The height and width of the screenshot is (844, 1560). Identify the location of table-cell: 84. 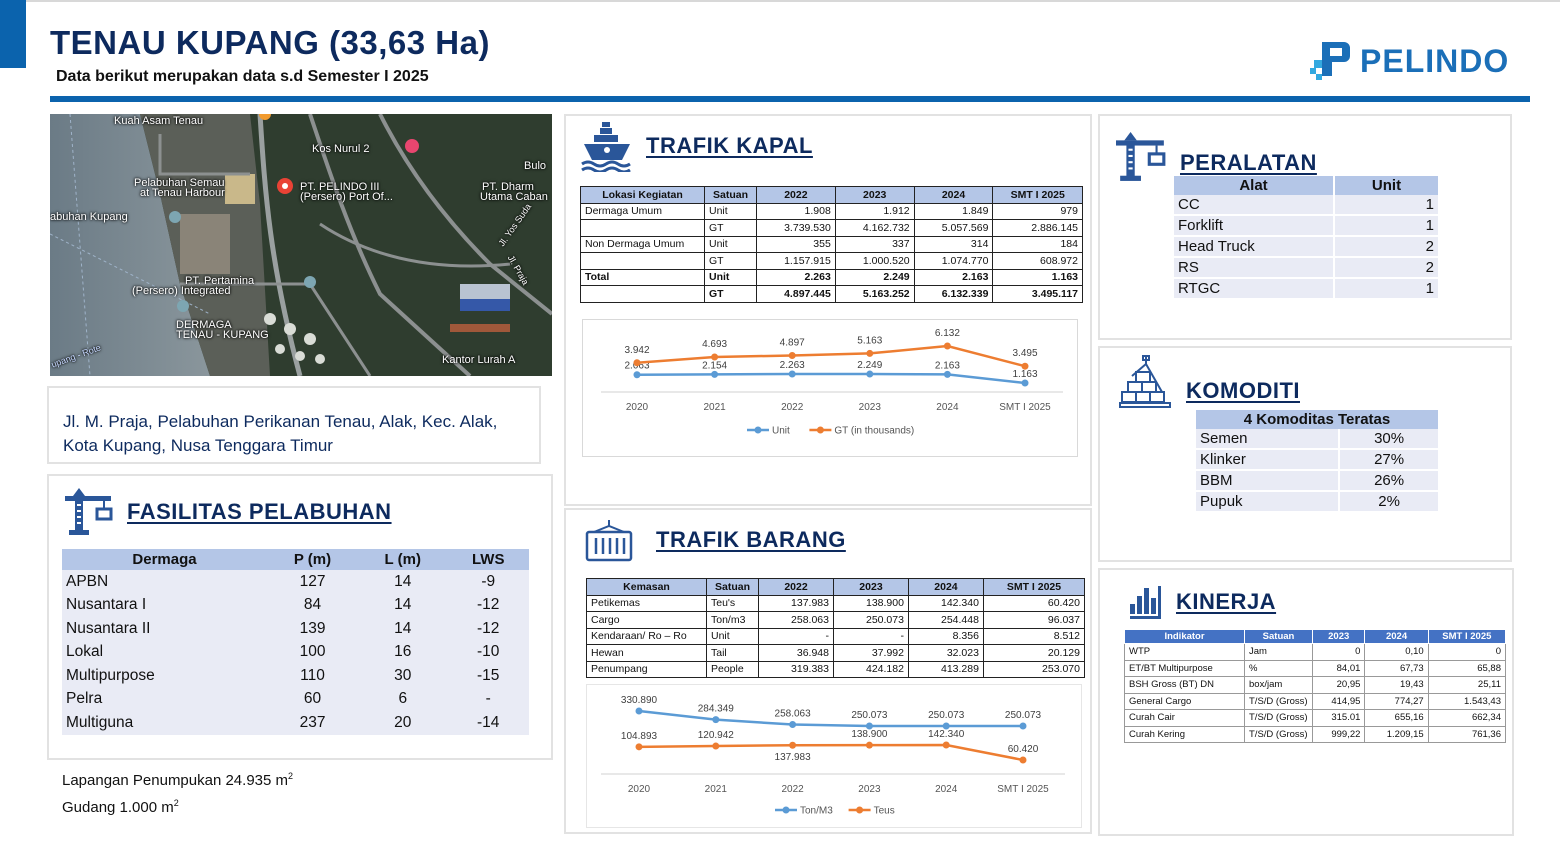
(313, 605).